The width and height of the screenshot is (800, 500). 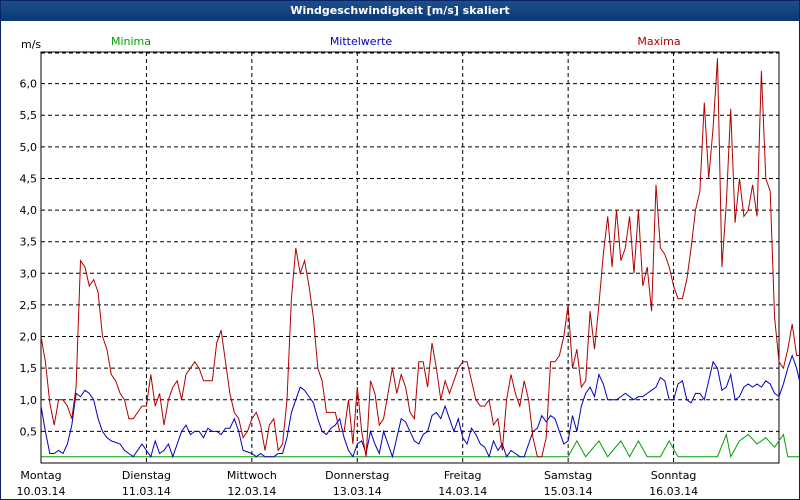 I want to click on y-tick-label: 4,5, so click(x=29, y=178).